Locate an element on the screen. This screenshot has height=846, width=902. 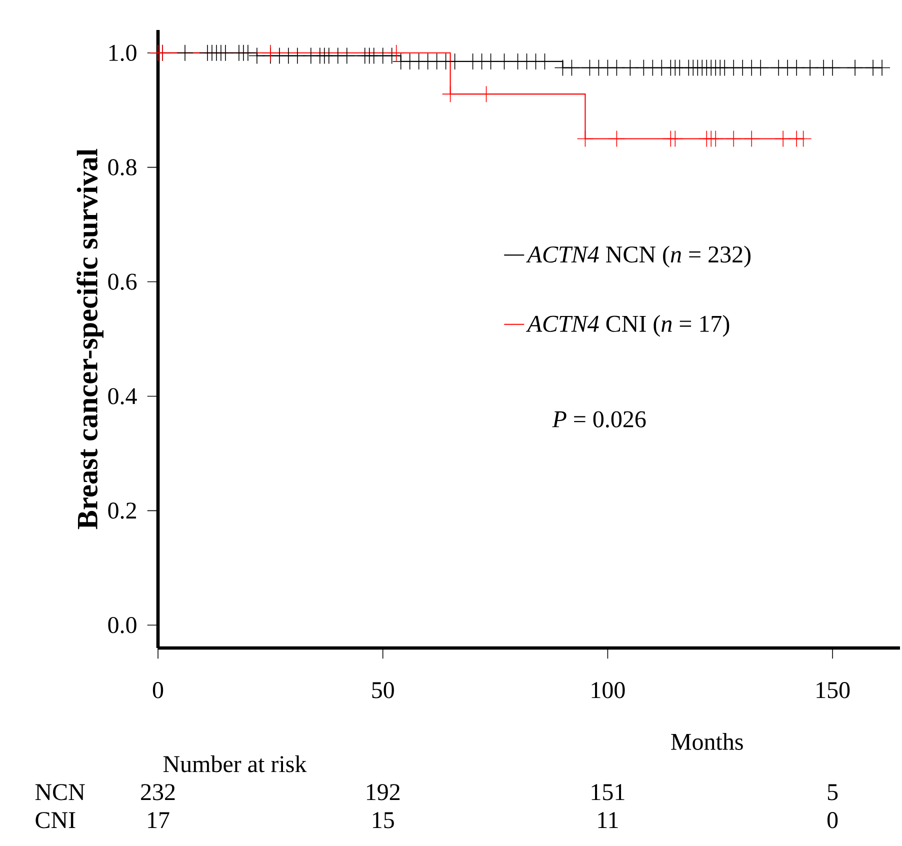
y-tick-label: 0.8 is located at coordinates (122, 167).